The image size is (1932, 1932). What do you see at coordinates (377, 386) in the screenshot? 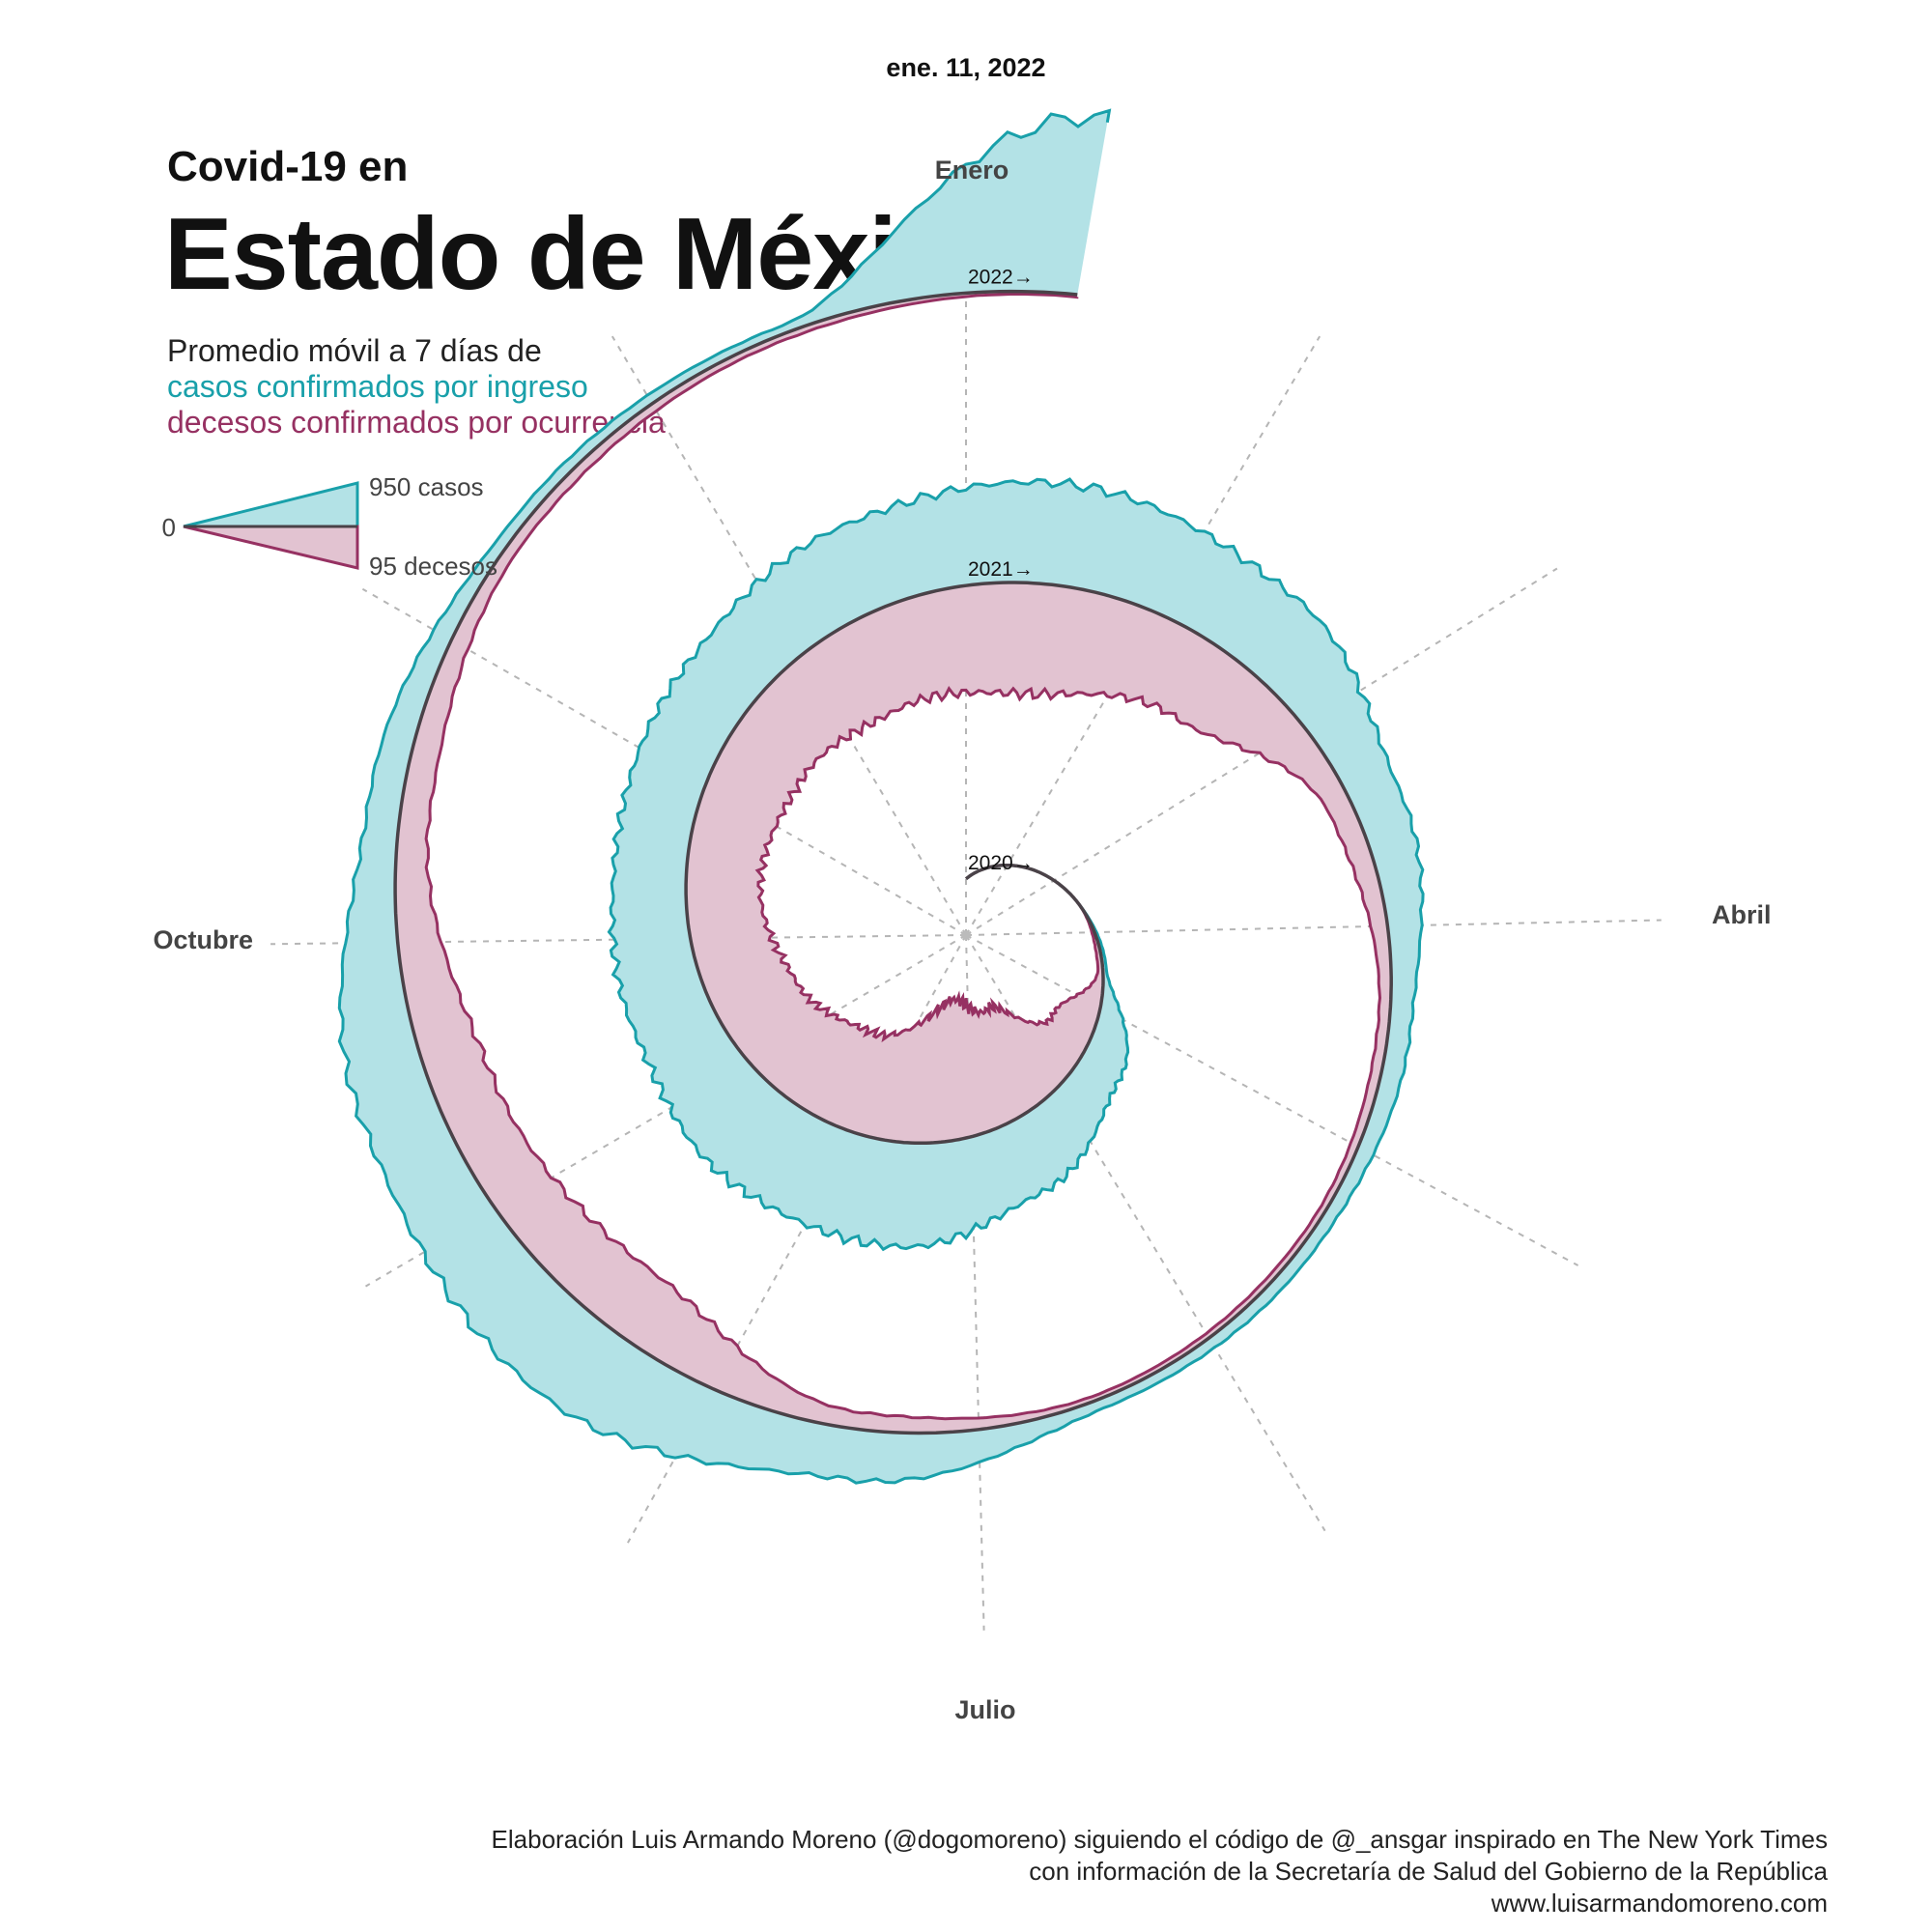
I see `subtitle-cases: casos confirmados por ingreso` at bounding box center [377, 386].